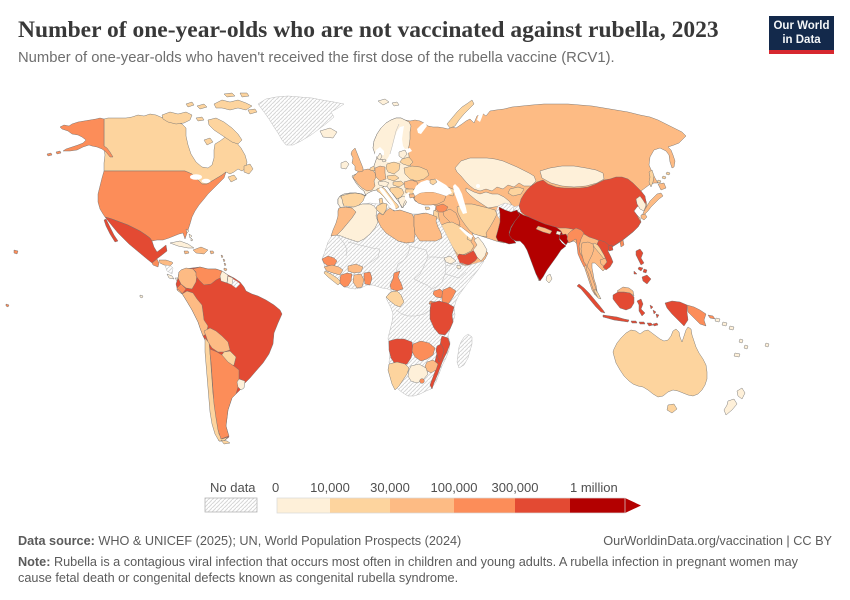  I want to click on svg-text: 1 million, so click(594, 487).